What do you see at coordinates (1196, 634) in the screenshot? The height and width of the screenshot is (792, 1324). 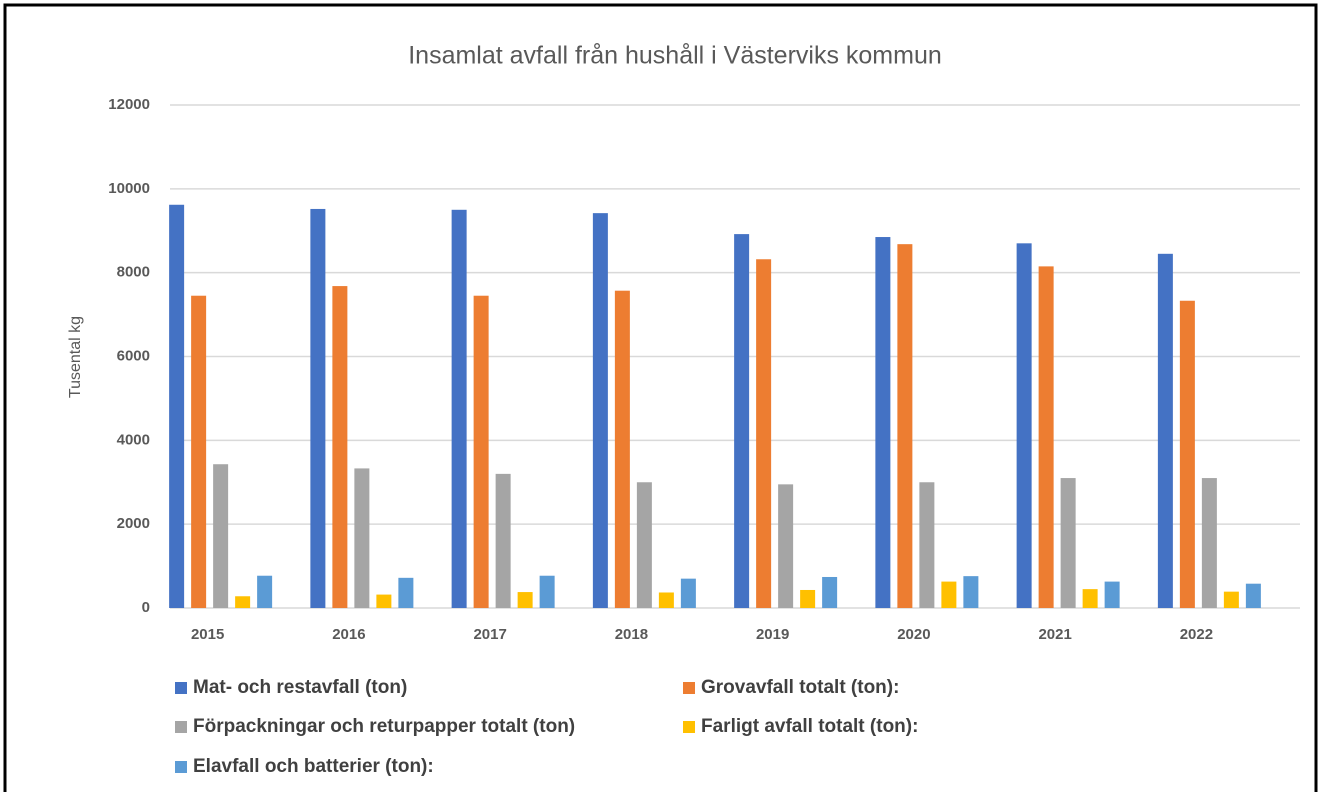 I see `x-tick-label: 2022` at bounding box center [1196, 634].